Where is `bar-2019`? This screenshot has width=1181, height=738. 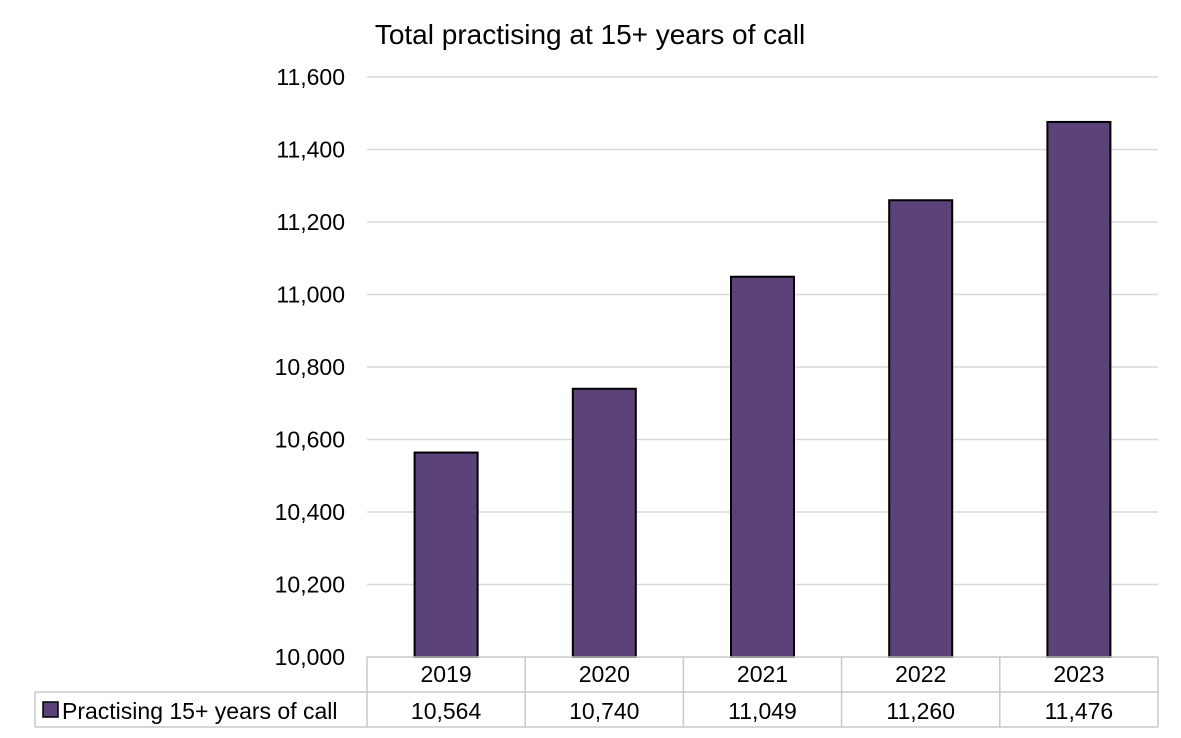
bar-2019 is located at coordinates (446, 554).